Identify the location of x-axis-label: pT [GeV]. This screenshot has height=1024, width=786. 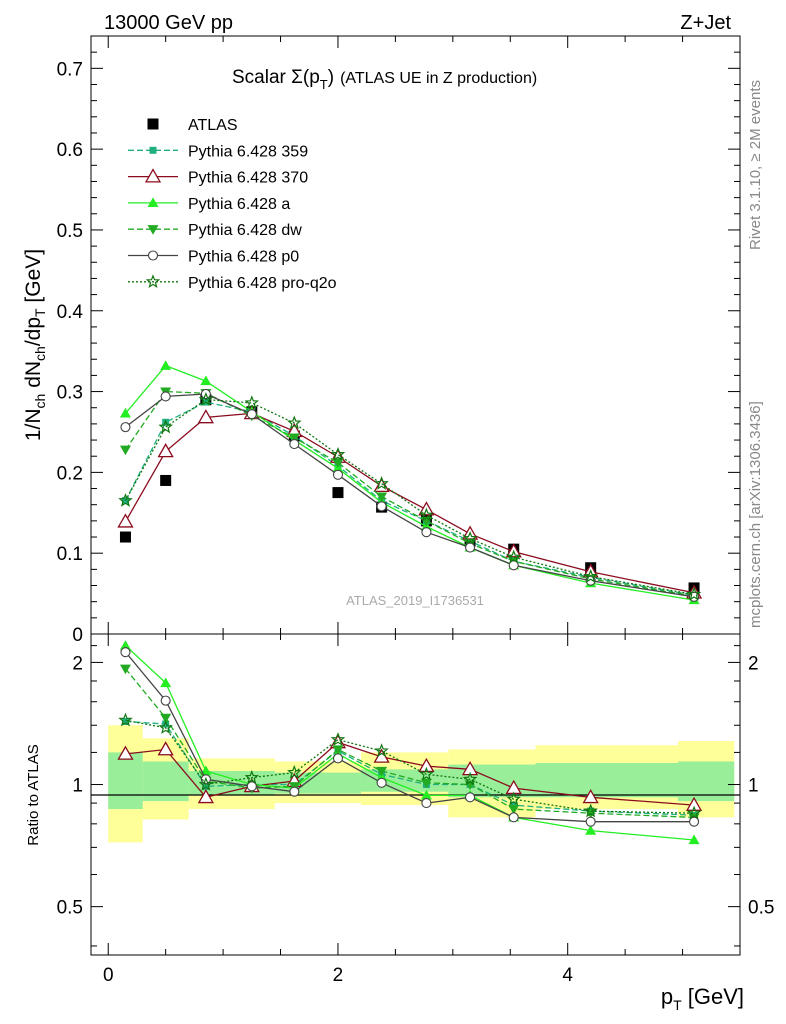
(702, 998).